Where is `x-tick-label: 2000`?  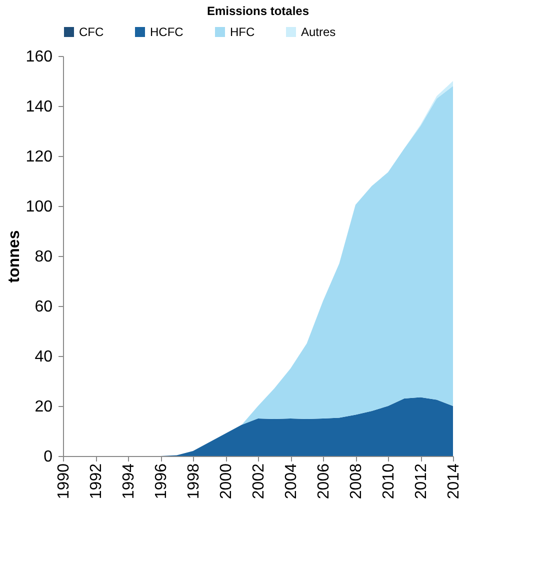
x-tick-label: 2000 is located at coordinates (226, 481).